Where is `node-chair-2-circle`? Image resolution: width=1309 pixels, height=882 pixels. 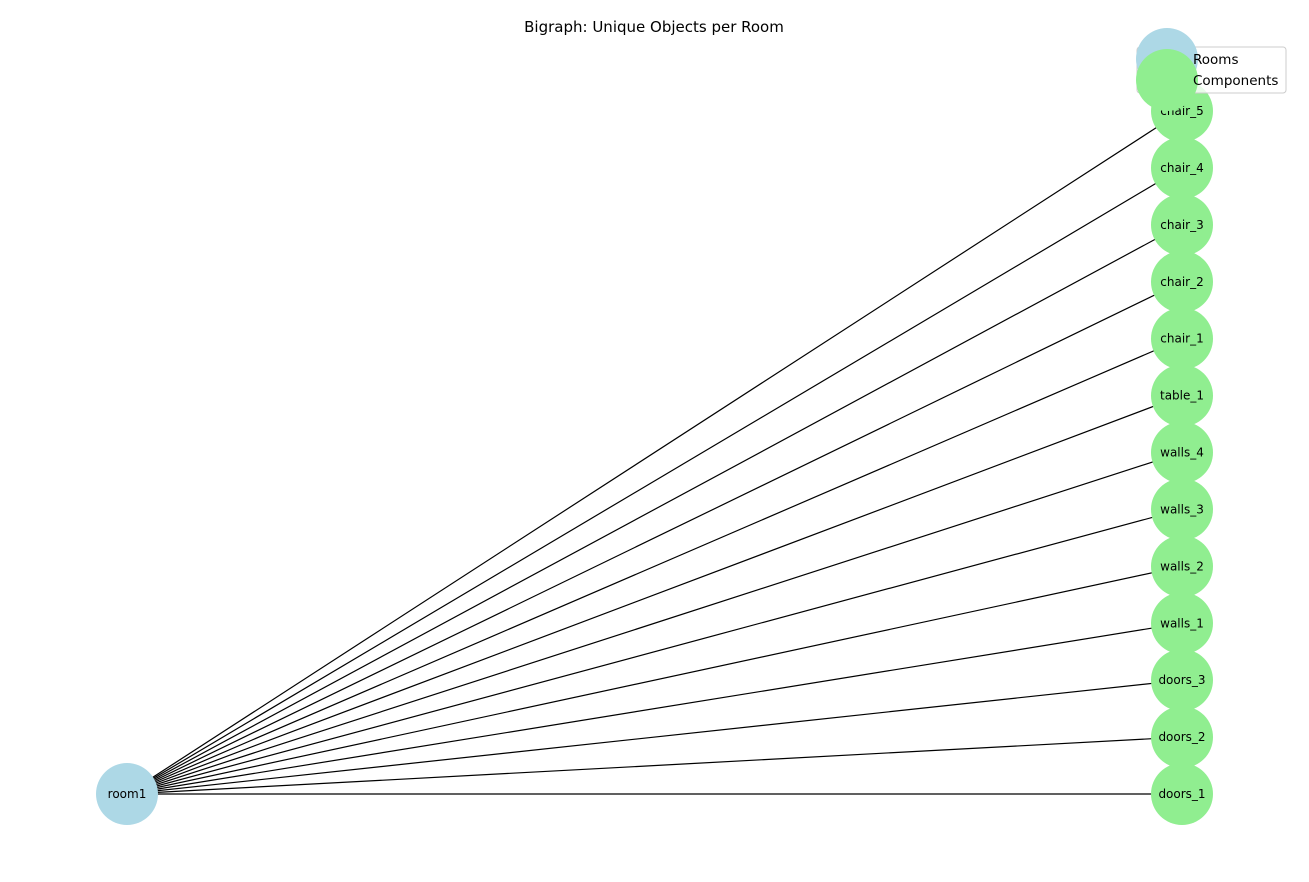 node-chair-2-circle is located at coordinates (1182, 281).